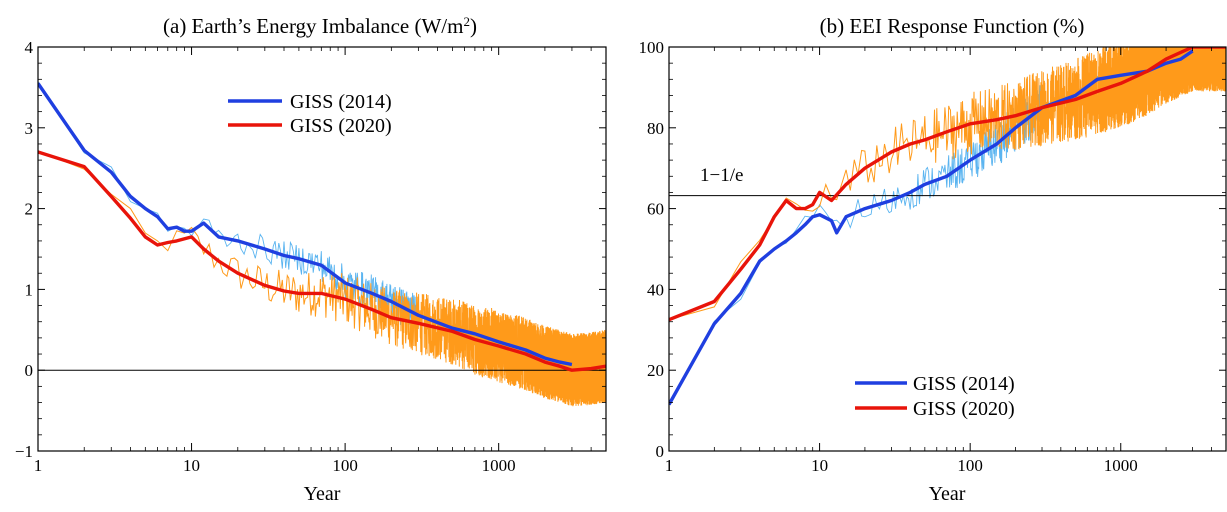 The image size is (1227, 512). What do you see at coordinates (322, 494) in the screenshot?
I see `panel-a-xlabel: Year` at bounding box center [322, 494].